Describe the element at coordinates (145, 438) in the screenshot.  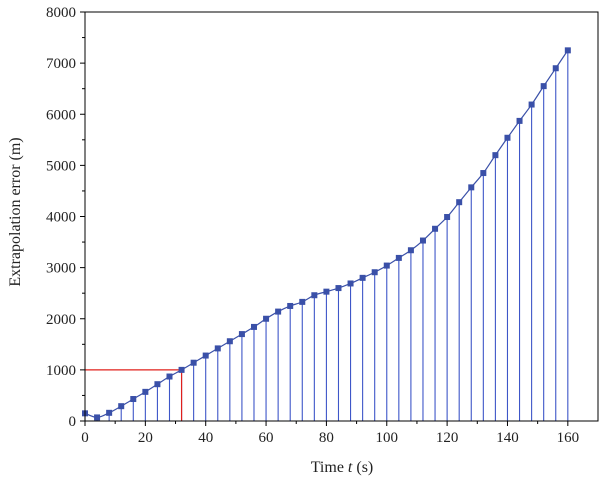
I see `x-tick-label: 20` at that location.